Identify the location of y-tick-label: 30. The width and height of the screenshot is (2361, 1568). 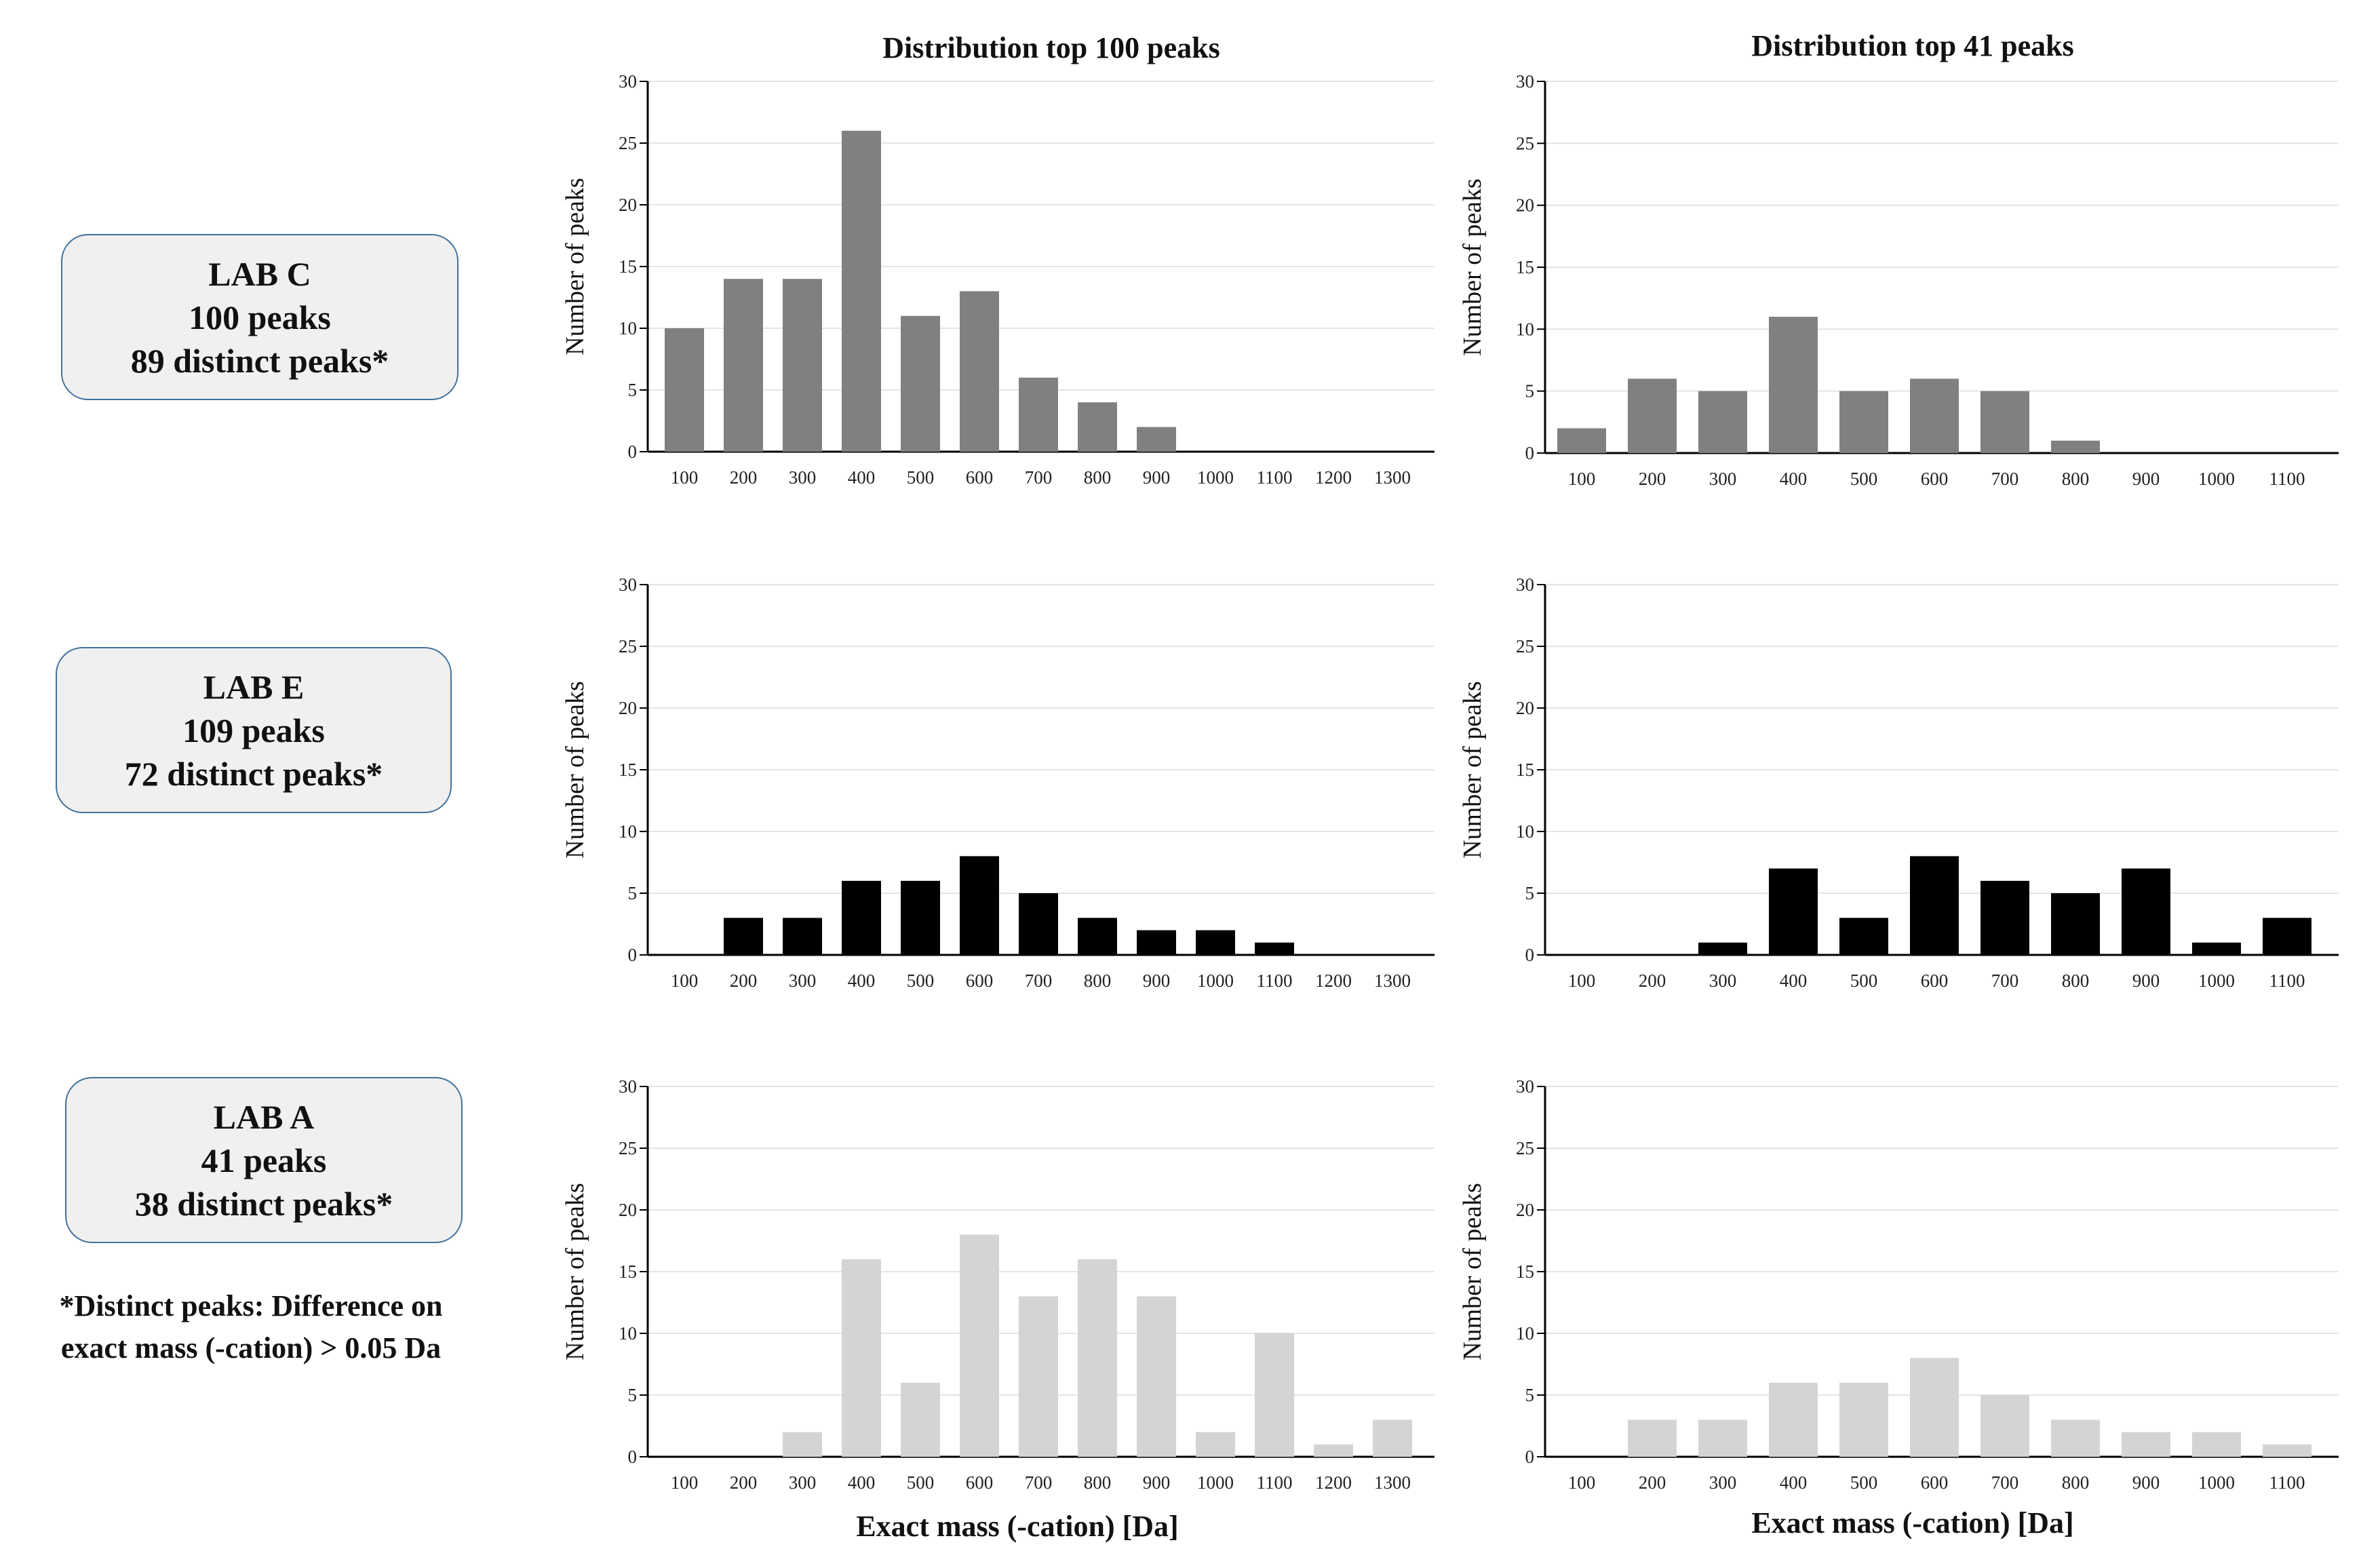
(1525, 584).